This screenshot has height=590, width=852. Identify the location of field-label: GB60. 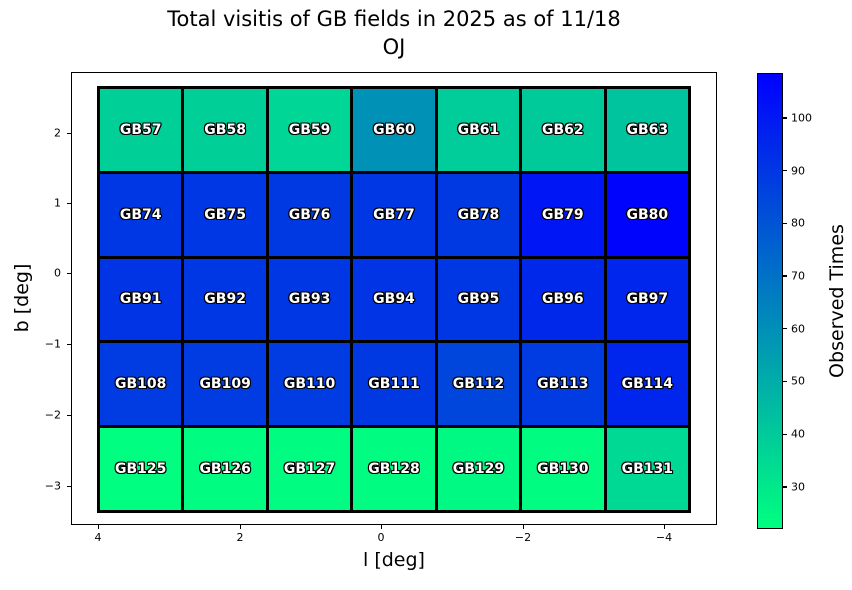
(394, 129).